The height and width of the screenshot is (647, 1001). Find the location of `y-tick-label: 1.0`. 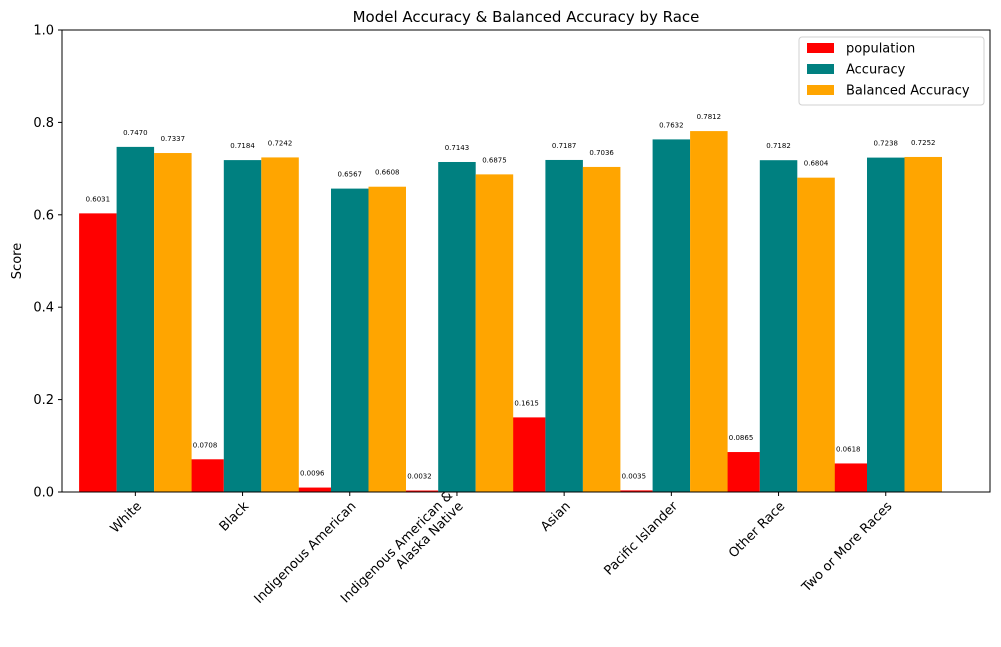

y-tick-label: 1.0 is located at coordinates (43, 31).